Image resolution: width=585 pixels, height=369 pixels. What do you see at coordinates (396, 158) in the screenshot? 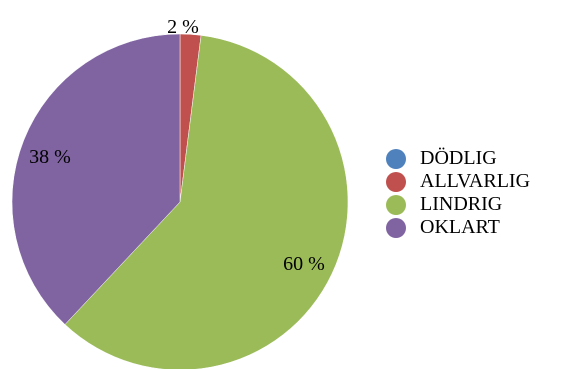
I see `legend-marker-dödlig` at bounding box center [396, 158].